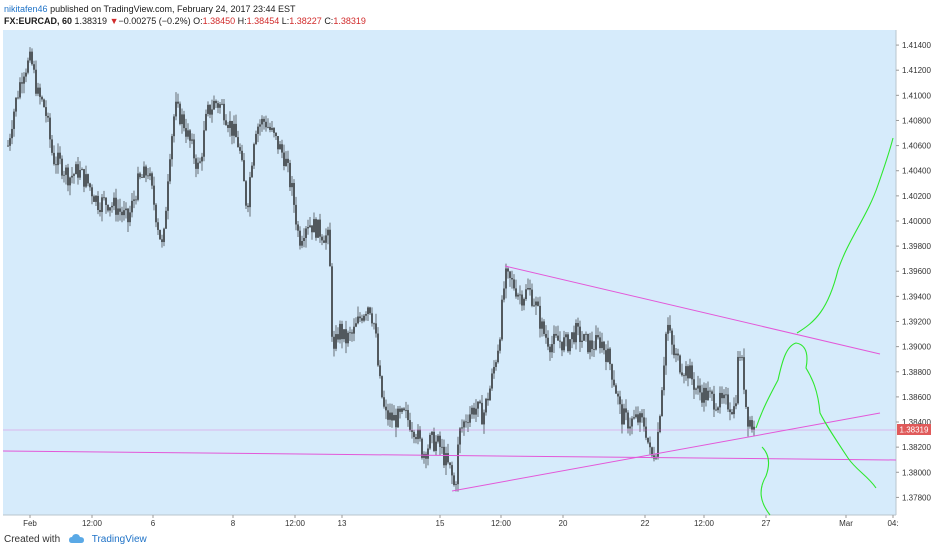 The image size is (932, 550). Describe the element at coordinates (846, 523) in the screenshot. I see `x-tick-label: Mar` at that location.